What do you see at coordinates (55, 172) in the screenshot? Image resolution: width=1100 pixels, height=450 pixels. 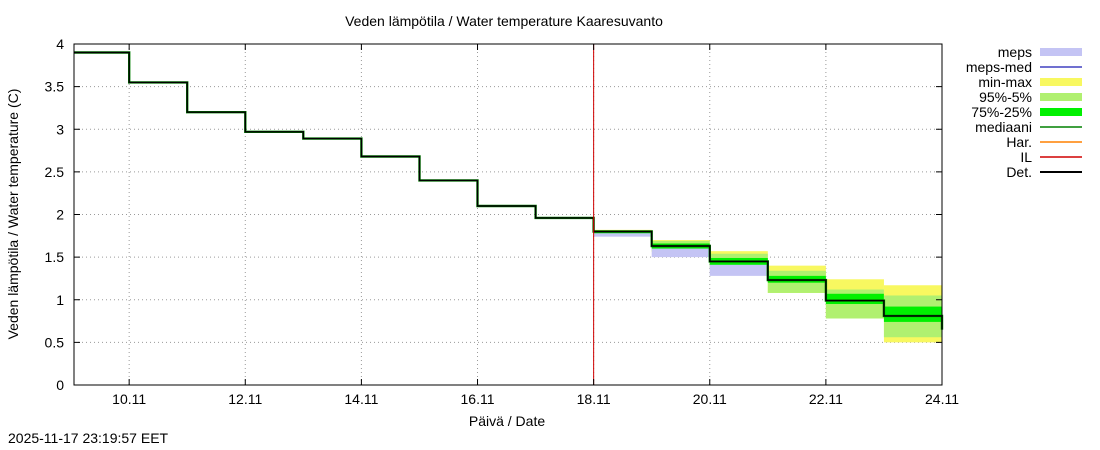 I see `y-tick-label-5: 2.5` at bounding box center [55, 172].